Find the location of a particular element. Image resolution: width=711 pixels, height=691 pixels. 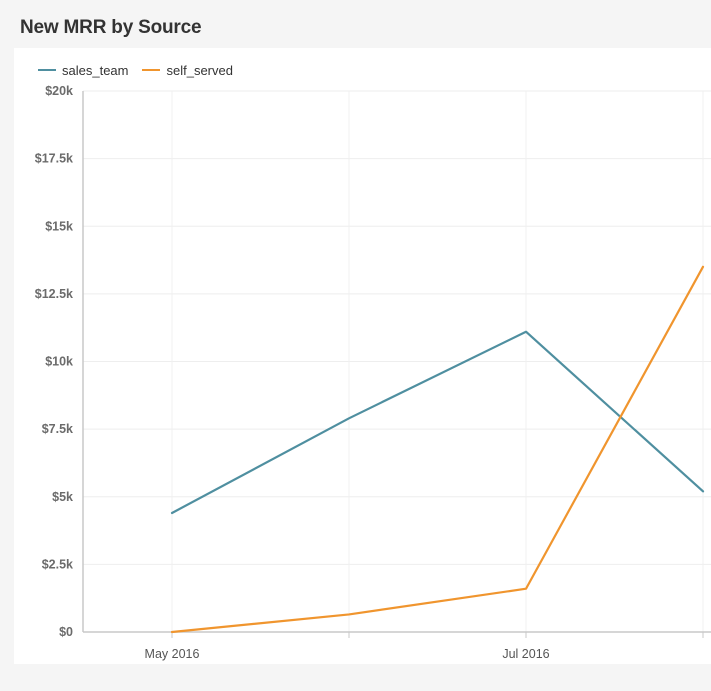

y-tick-label: $0 is located at coordinates (66, 632).